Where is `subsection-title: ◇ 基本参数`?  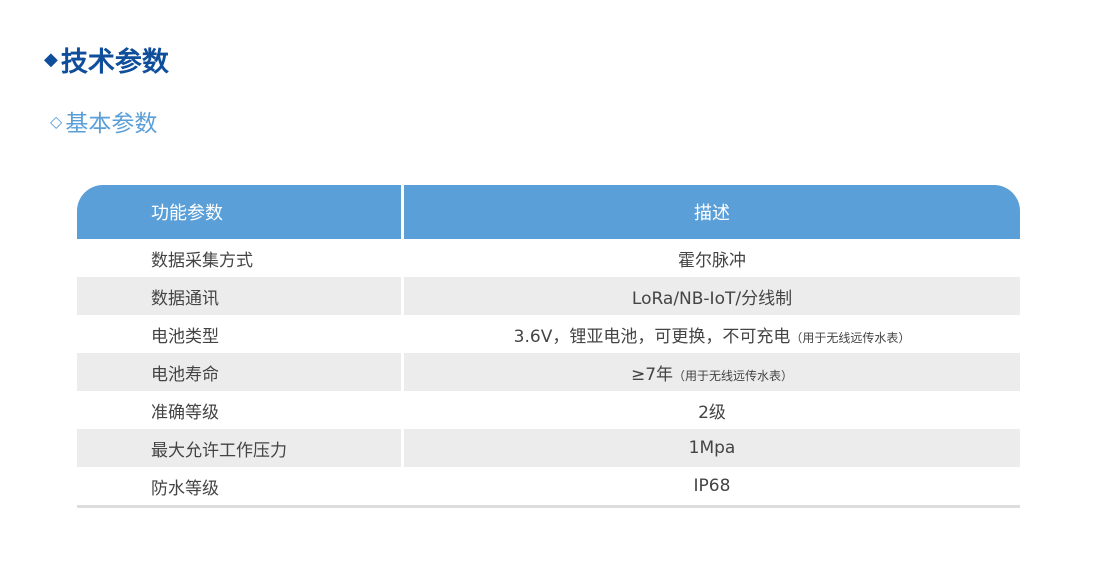
subsection-title: ◇ 基本参数 is located at coordinates (103, 121).